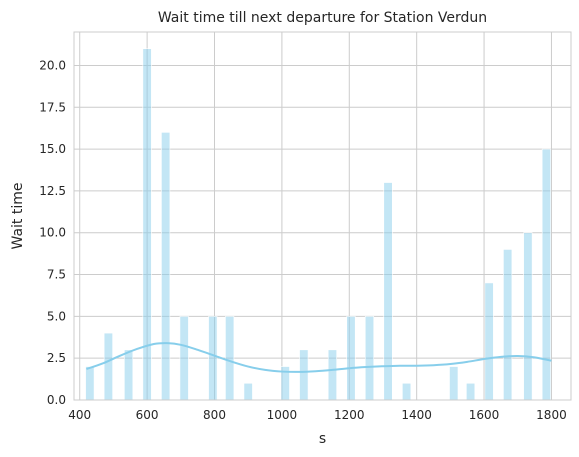 This screenshot has height=457, width=579. I want to click on y-tick-label: 20.0, so click(52, 65).